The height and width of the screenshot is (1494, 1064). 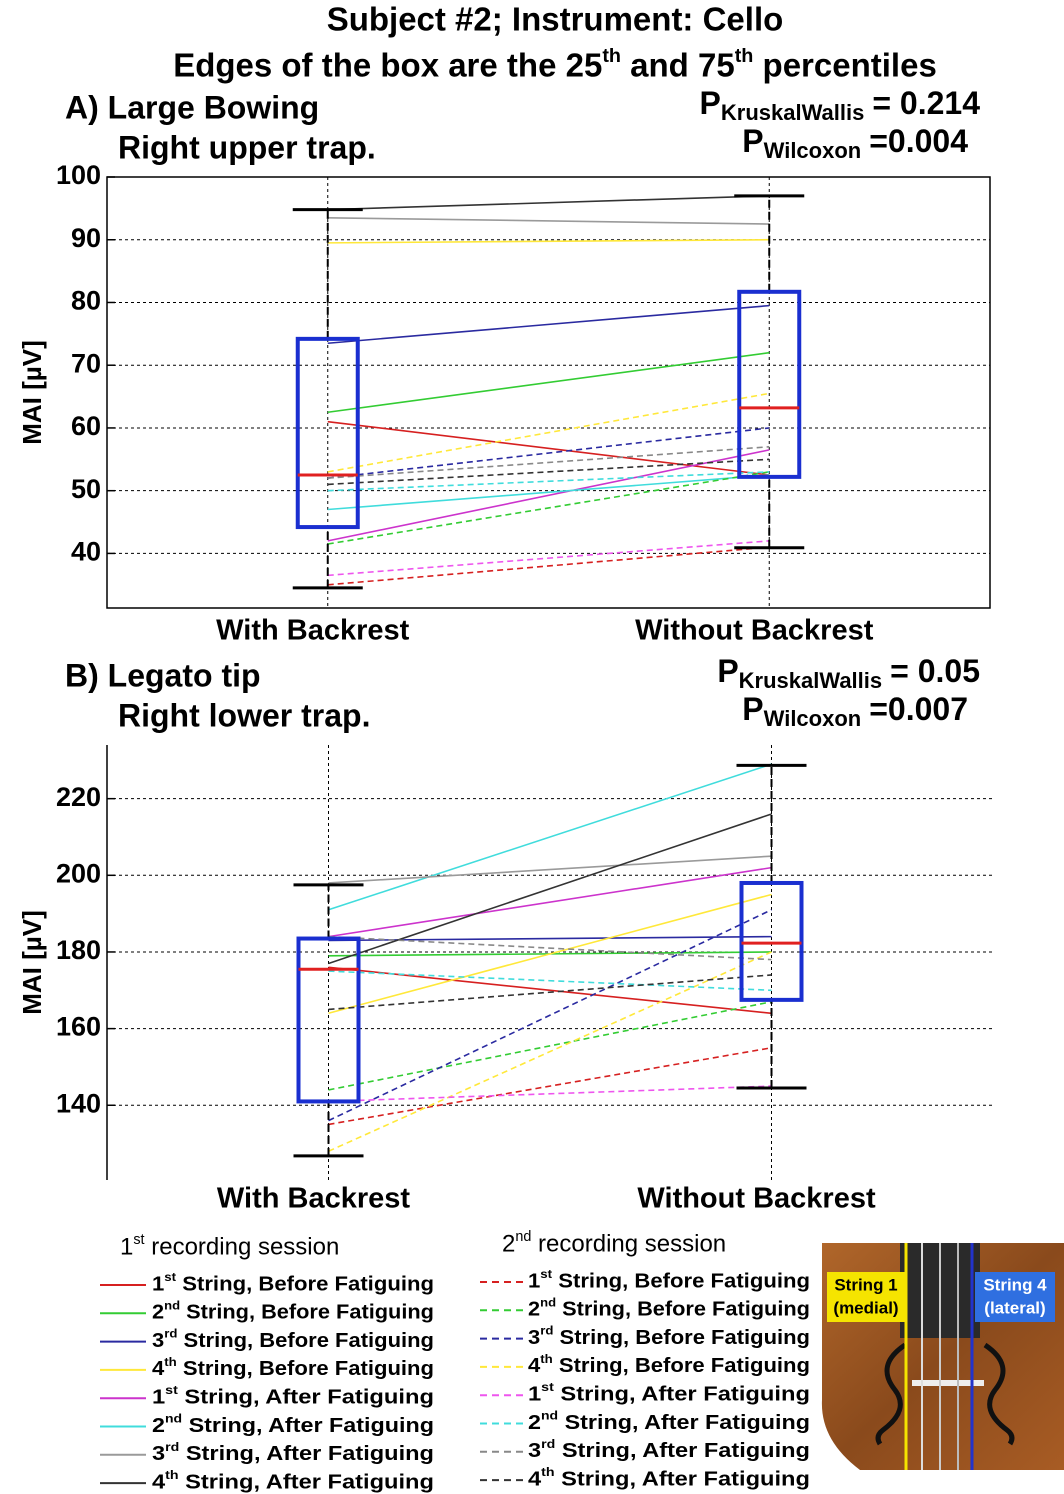 I want to click on panel-subtitle: Right upper trap., so click(x=247, y=147).